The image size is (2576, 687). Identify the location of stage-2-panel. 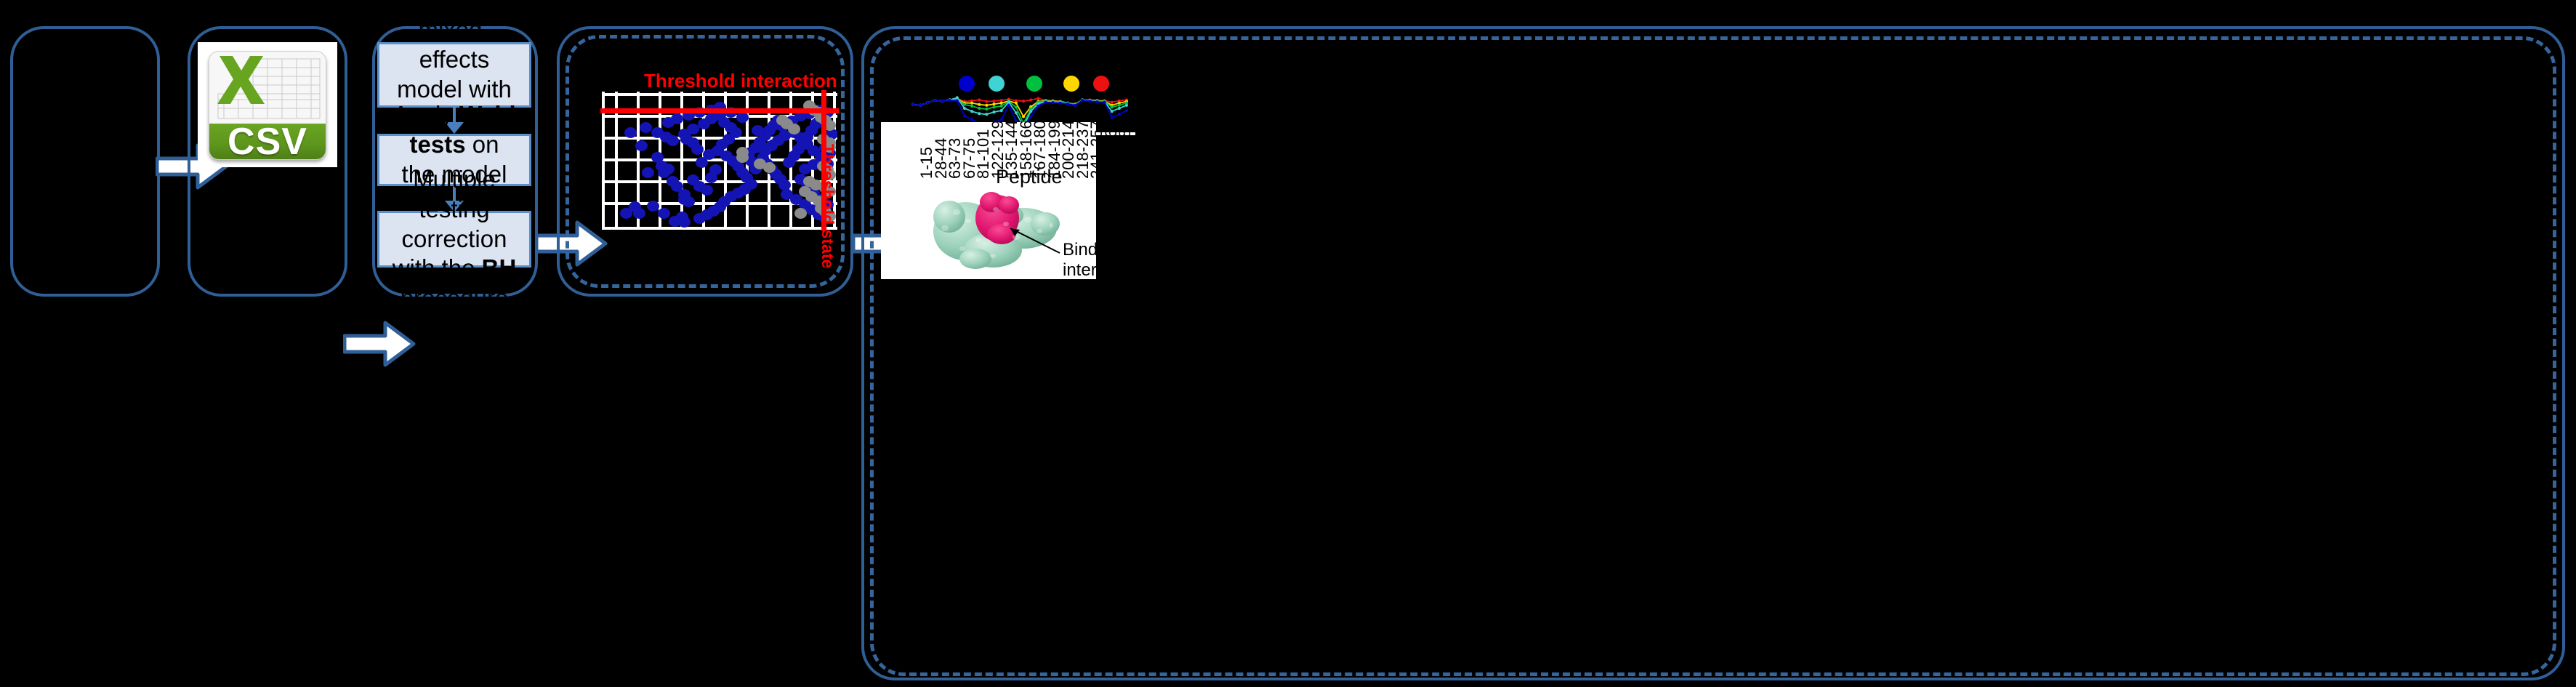
(267, 161).